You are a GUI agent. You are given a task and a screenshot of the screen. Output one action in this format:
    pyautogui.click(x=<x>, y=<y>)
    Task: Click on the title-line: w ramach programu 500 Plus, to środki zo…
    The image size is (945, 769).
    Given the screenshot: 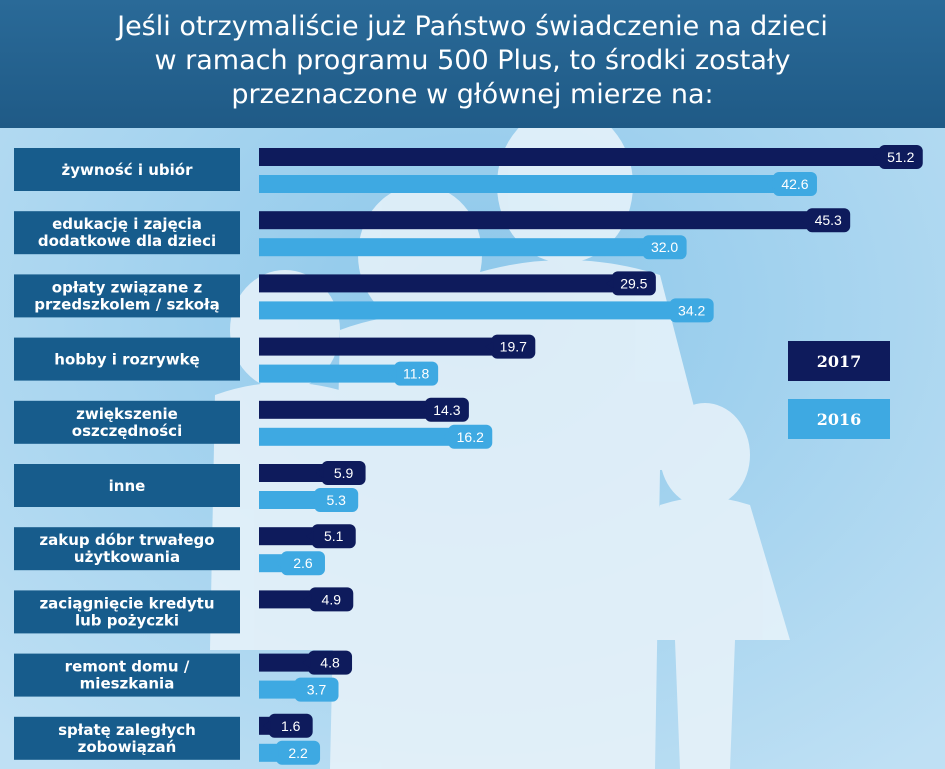 What is the action you would take?
    pyautogui.click(x=472, y=60)
    